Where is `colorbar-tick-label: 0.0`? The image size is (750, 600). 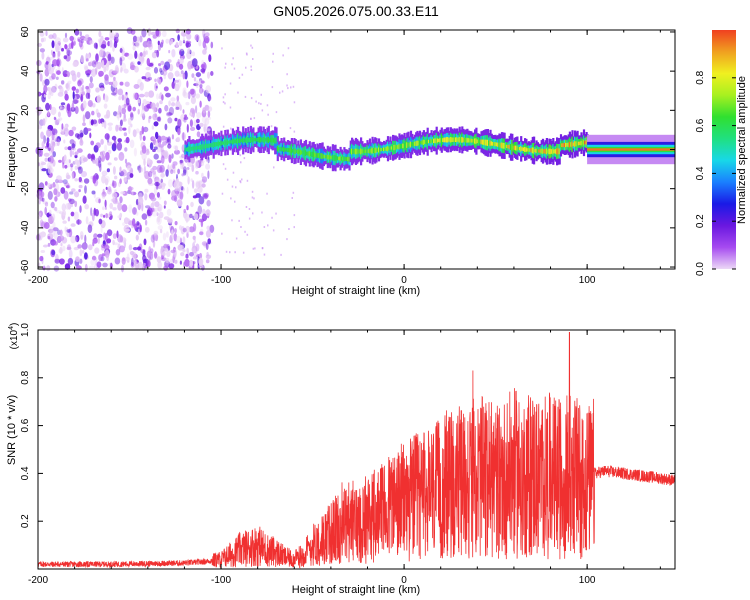
colorbar-tick-label: 0.0 is located at coordinates (700, 269).